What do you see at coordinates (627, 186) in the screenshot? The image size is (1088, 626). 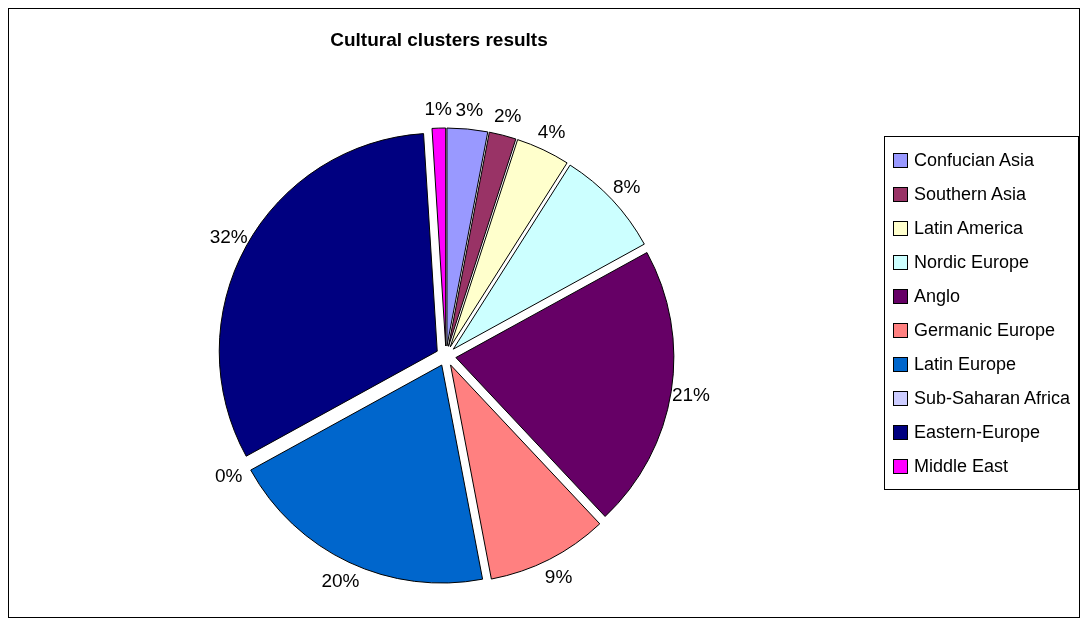 I see `data-label: 8%` at bounding box center [627, 186].